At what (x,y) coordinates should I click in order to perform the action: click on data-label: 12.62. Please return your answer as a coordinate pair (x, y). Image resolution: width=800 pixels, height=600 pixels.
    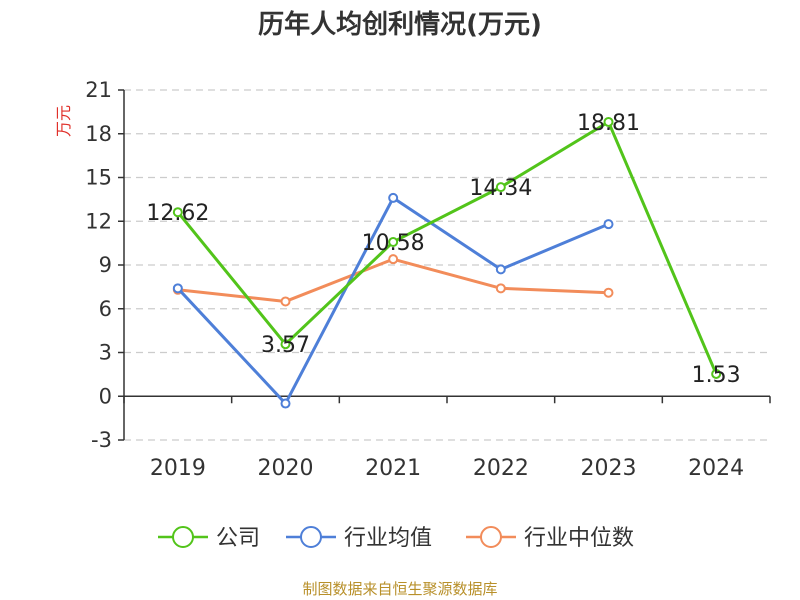
    Looking at the image, I should click on (177, 213).